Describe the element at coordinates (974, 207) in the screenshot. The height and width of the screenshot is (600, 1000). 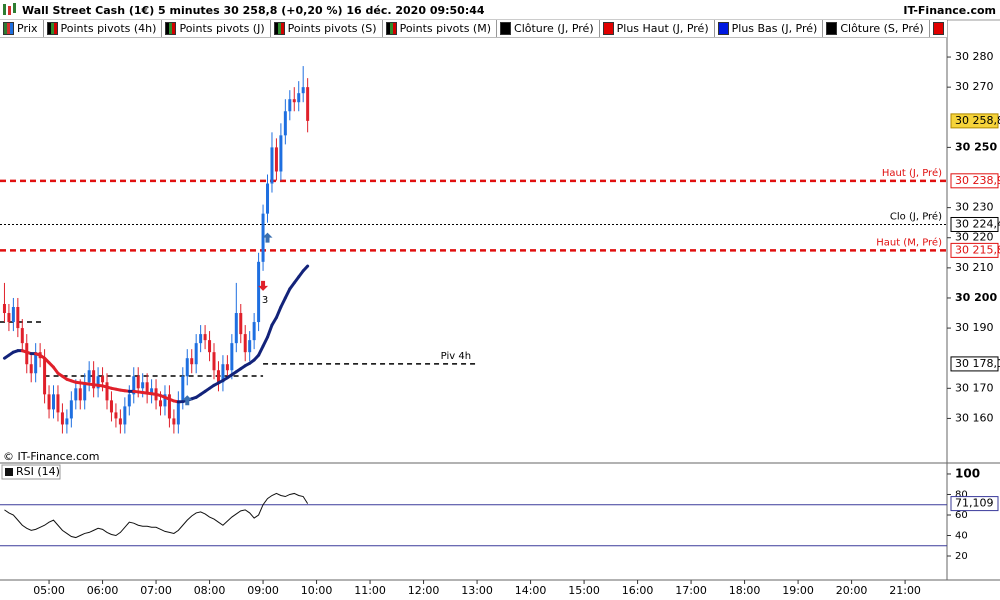
I see `y-tick-label: 30 230` at that location.